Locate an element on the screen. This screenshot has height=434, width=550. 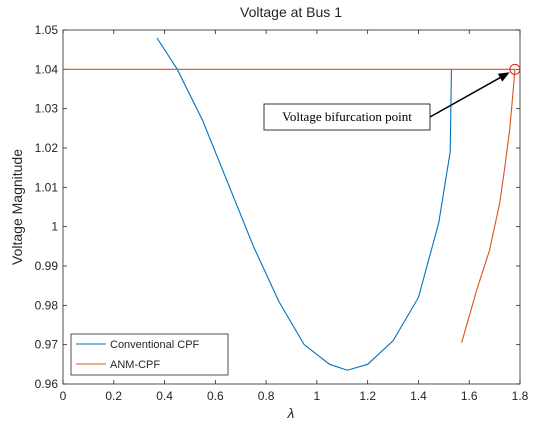
legend-label-conventional-cpf: Conventional CPF is located at coordinates (155, 345).